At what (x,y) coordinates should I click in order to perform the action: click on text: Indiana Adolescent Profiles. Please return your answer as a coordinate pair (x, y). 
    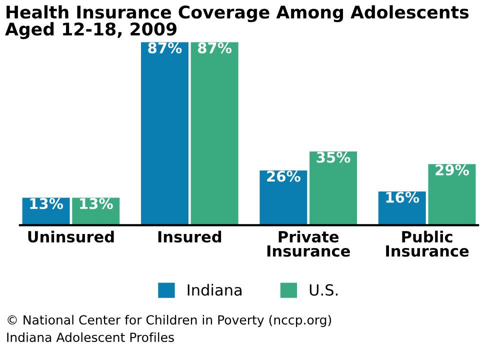
    Looking at the image, I should click on (90, 337).